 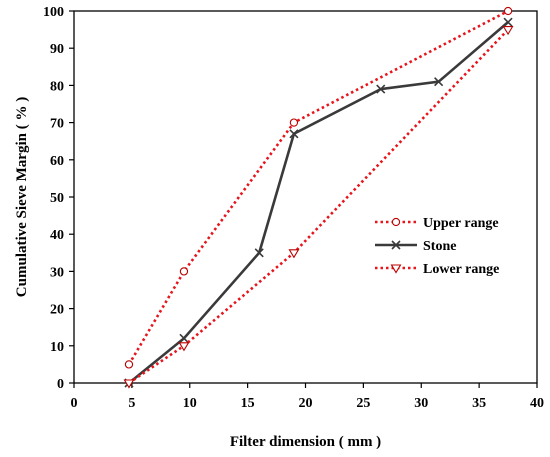 What do you see at coordinates (22, 197) in the screenshot?
I see `y-axis-title: Cumulative Sieve Margin ( % )` at bounding box center [22, 197].